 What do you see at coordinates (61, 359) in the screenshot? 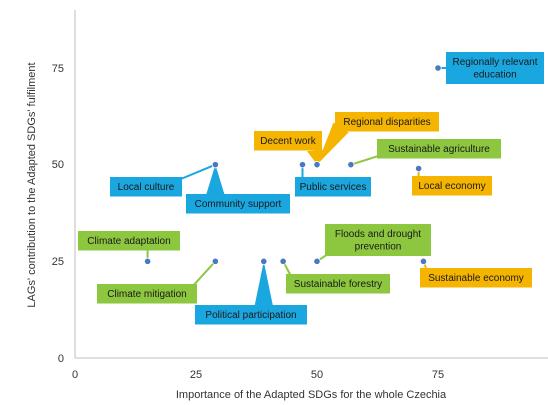
I see `y-tick-label: 0` at bounding box center [61, 359].